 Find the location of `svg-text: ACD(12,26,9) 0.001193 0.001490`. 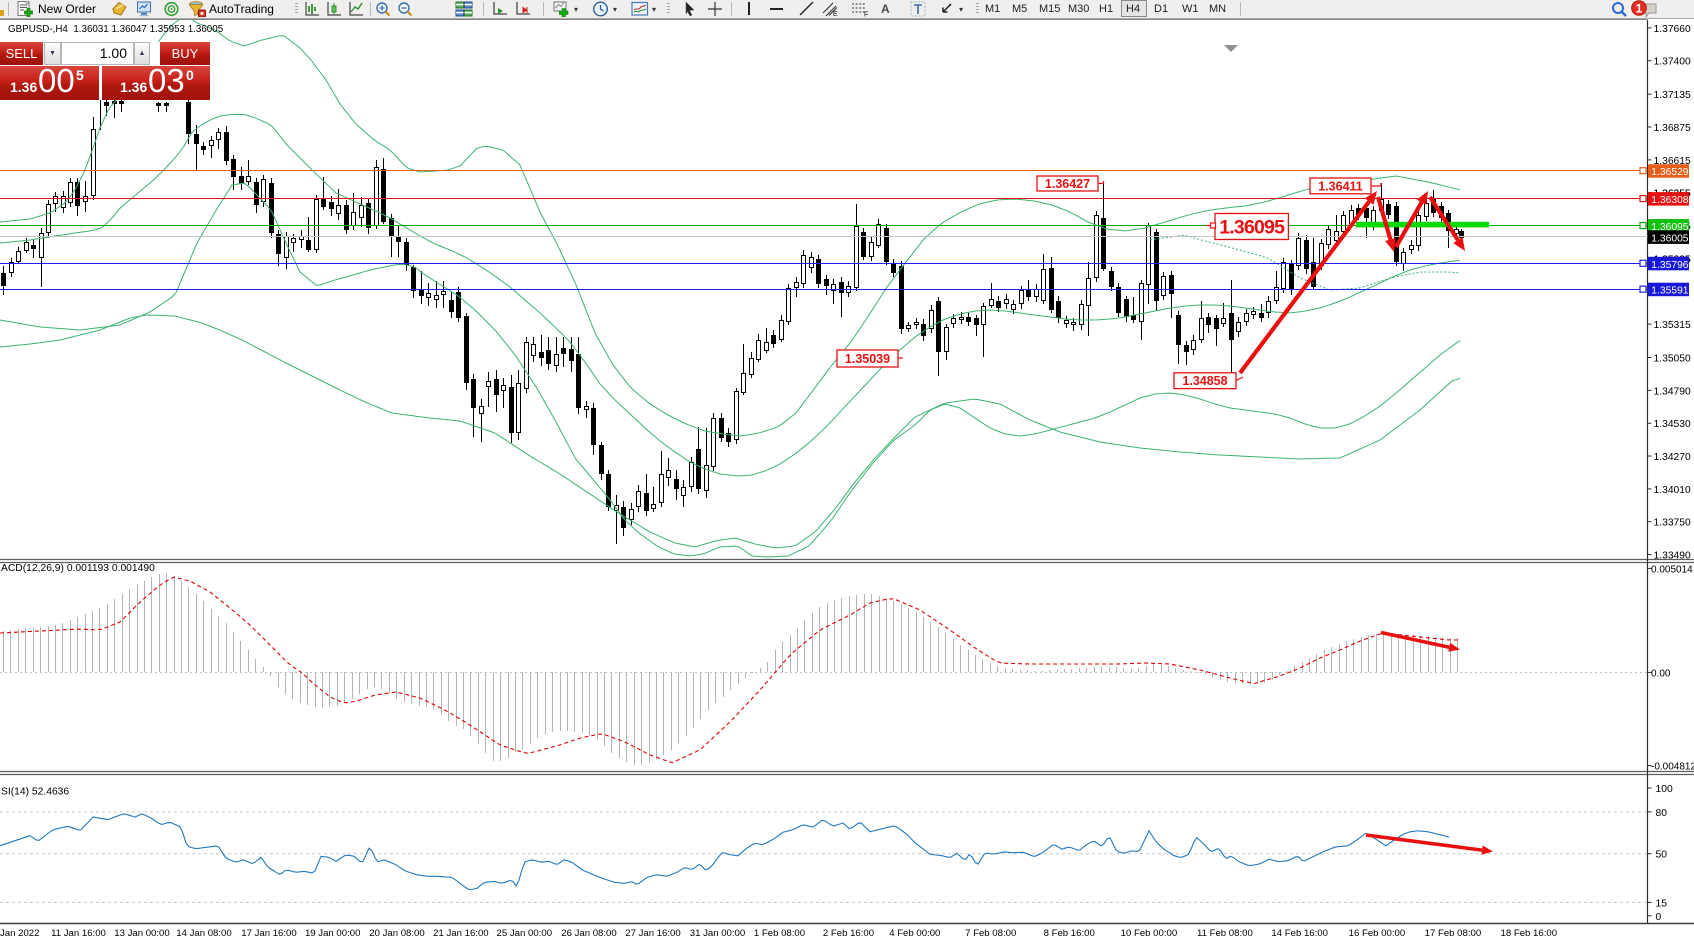

svg-text: ACD(12,26,9) 0.001193 0.001490 is located at coordinates (78, 568).